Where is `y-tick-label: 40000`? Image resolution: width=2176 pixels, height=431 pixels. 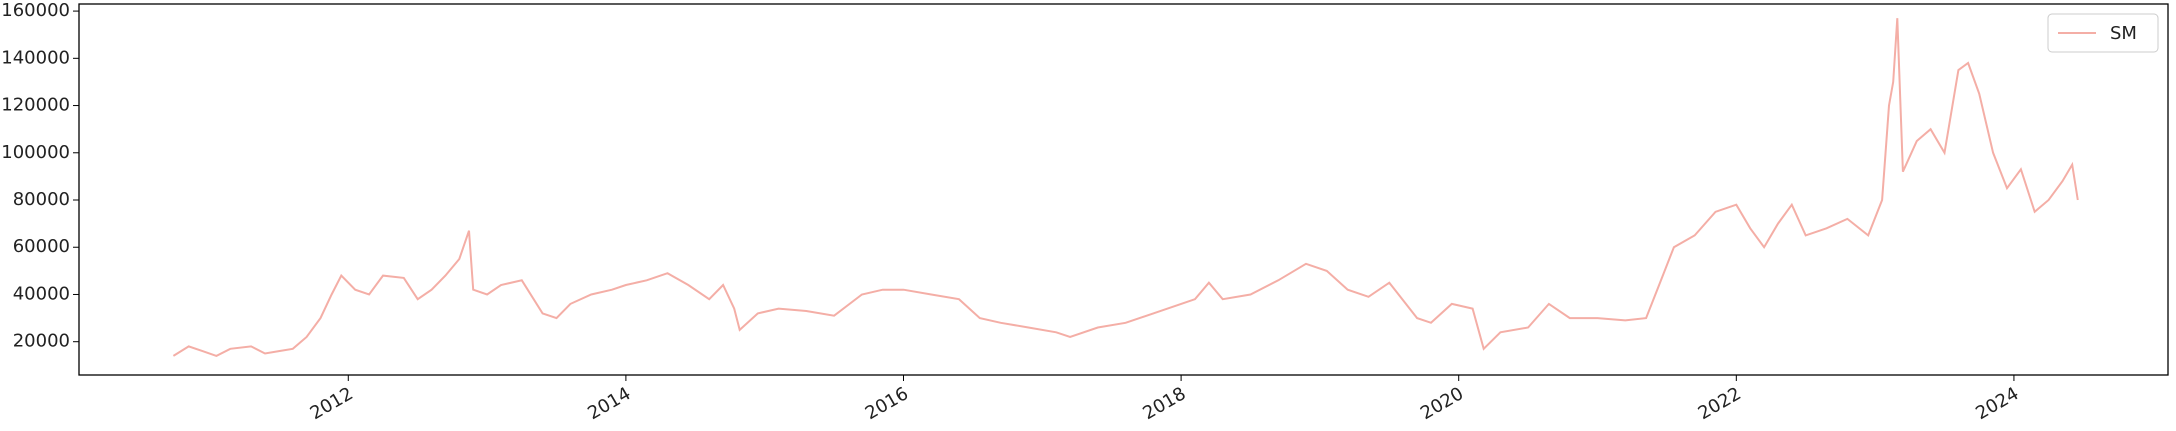 y-tick-label: 40000 is located at coordinates (41, 293).